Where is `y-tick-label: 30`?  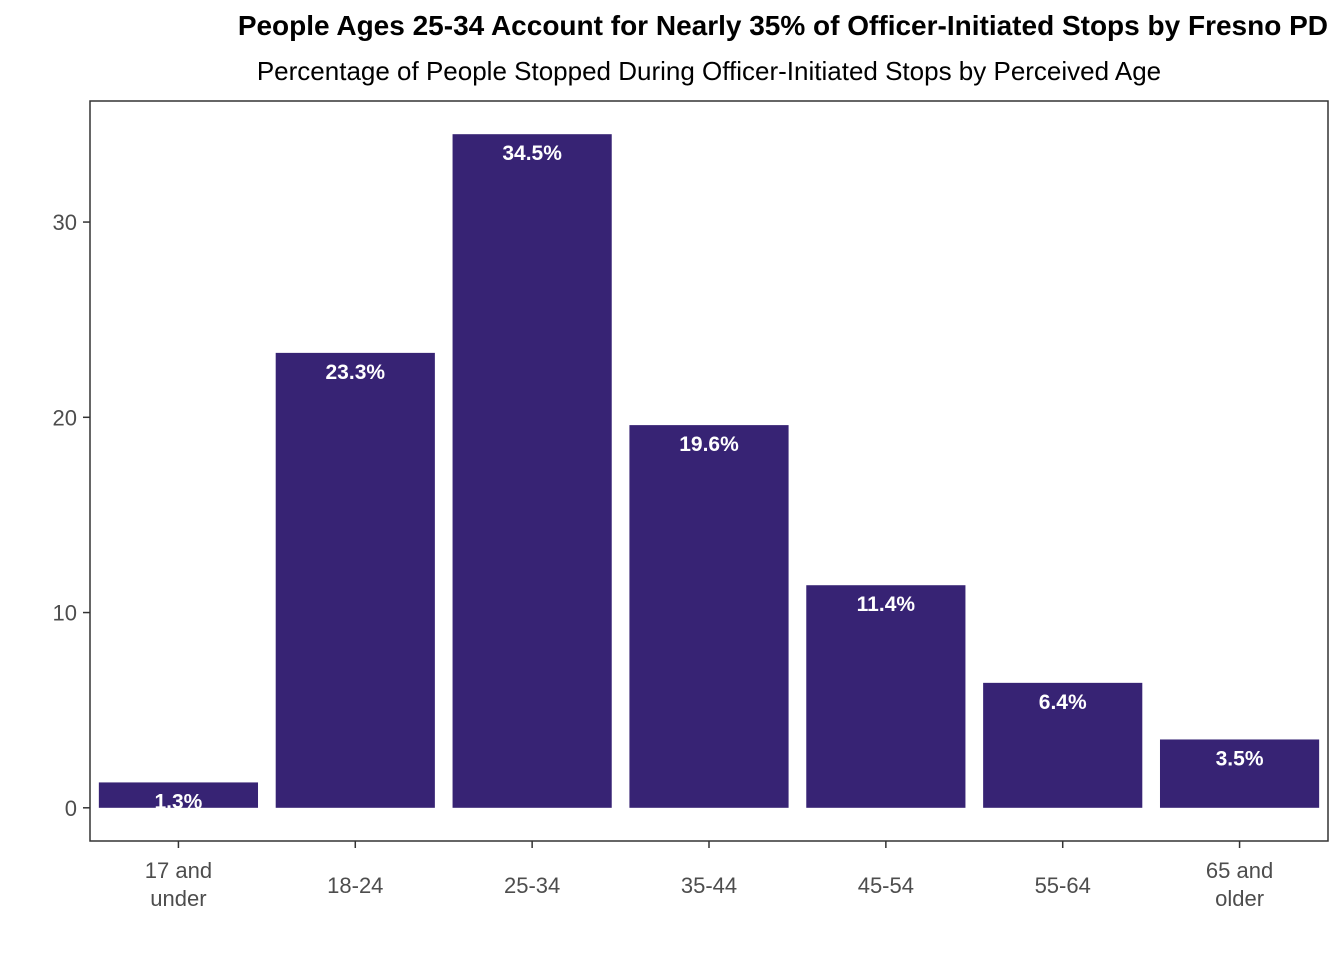 y-tick-label: 30 is located at coordinates (65, 222).